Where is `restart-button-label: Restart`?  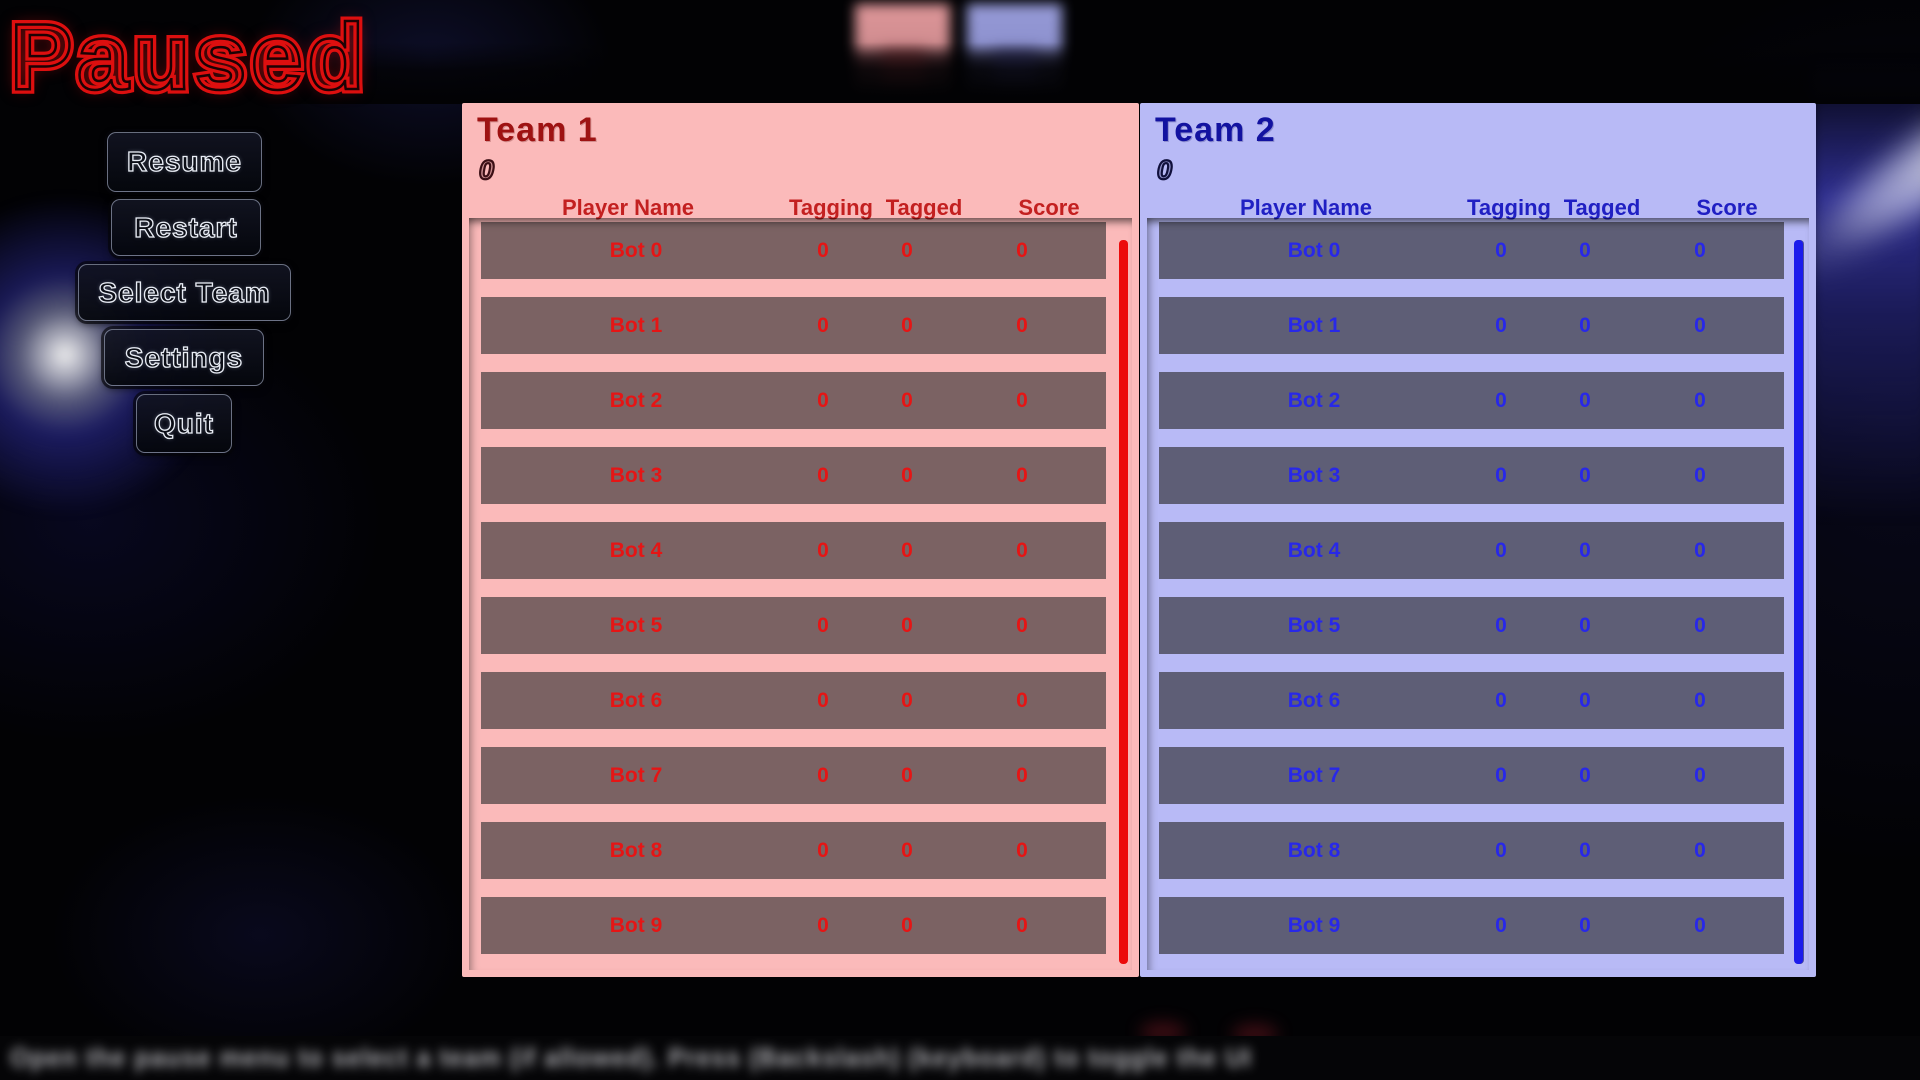 restart-button-label: Restart is located at coordinates (186, 227).